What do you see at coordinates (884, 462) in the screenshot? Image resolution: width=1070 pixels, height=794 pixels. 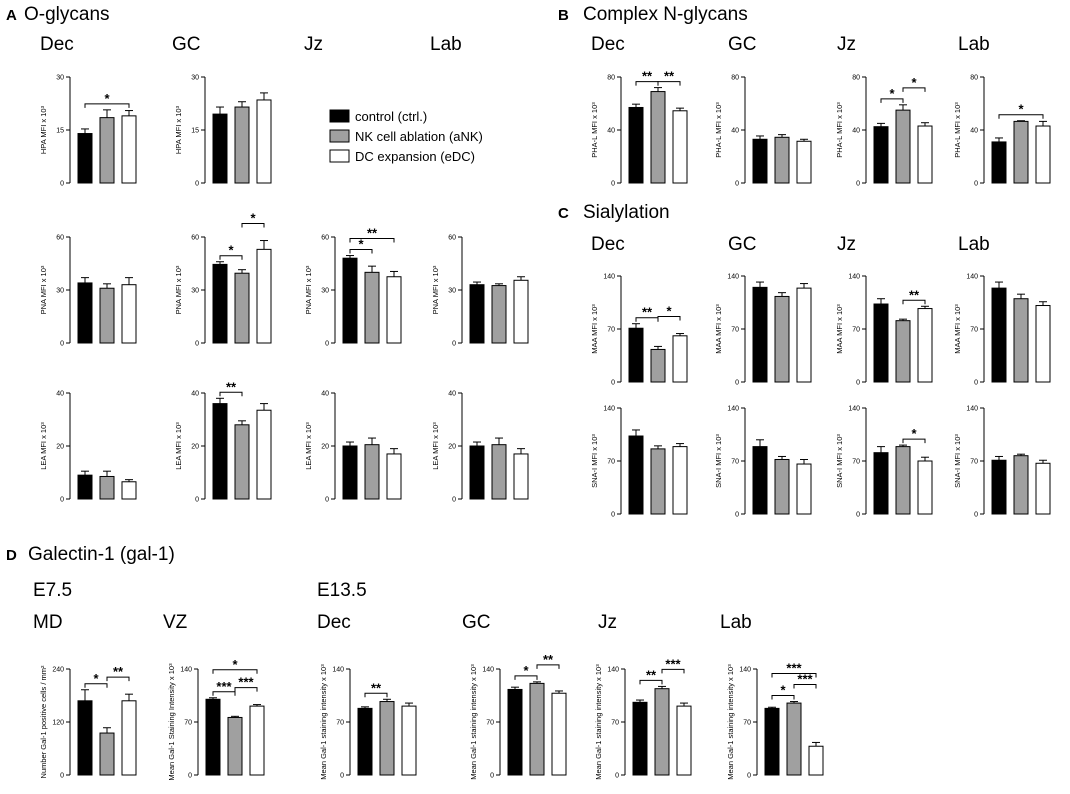 I see `chart-c-sna-jz: 0 70 140 SNA-I MFI x 10³ *` at bounding box center [884, 462].